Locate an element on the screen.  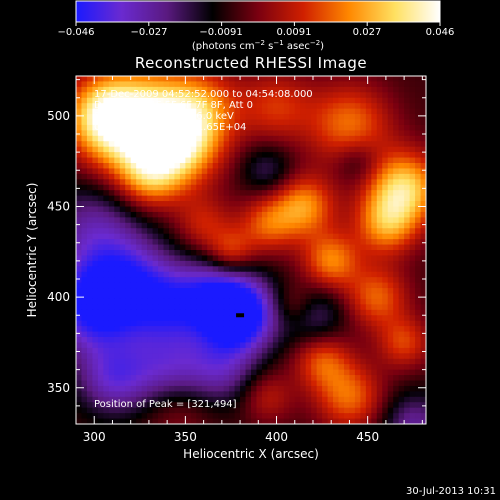
colorbar-ticks is located at coordinates (258, 24).